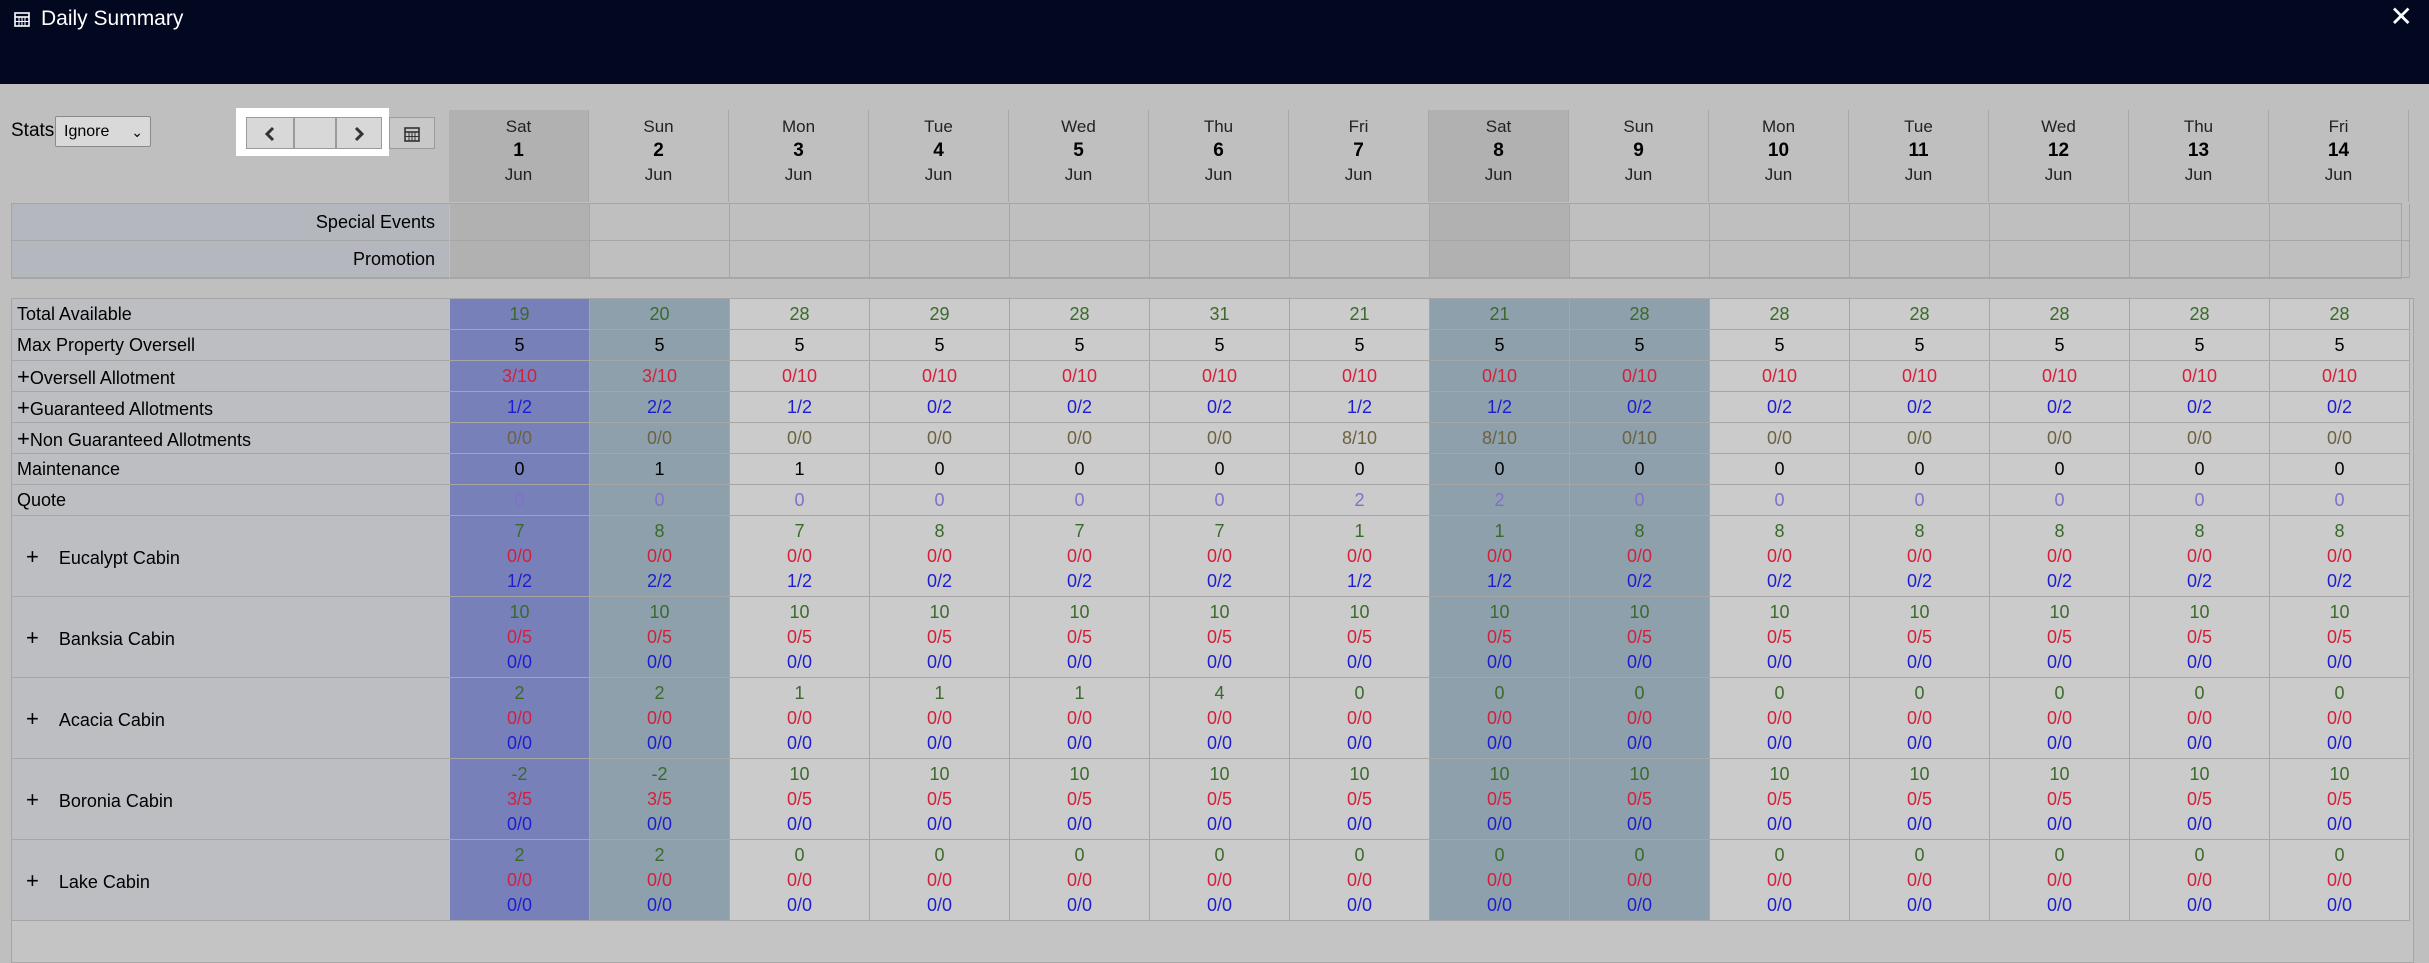 Image resolution: width=2429 pixels, height=963 pixels. Describe the element at coordinates (660, 556) in the screenshot. I see `room-cell: 8 0/0 2/2` at that location.